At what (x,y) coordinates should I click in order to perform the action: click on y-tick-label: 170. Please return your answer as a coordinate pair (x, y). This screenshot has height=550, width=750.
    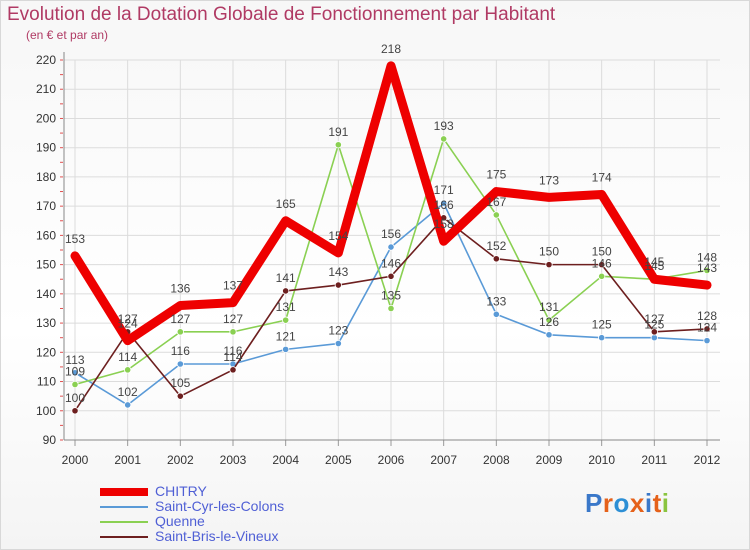
    Looking at the image, I should click on (46, 206).